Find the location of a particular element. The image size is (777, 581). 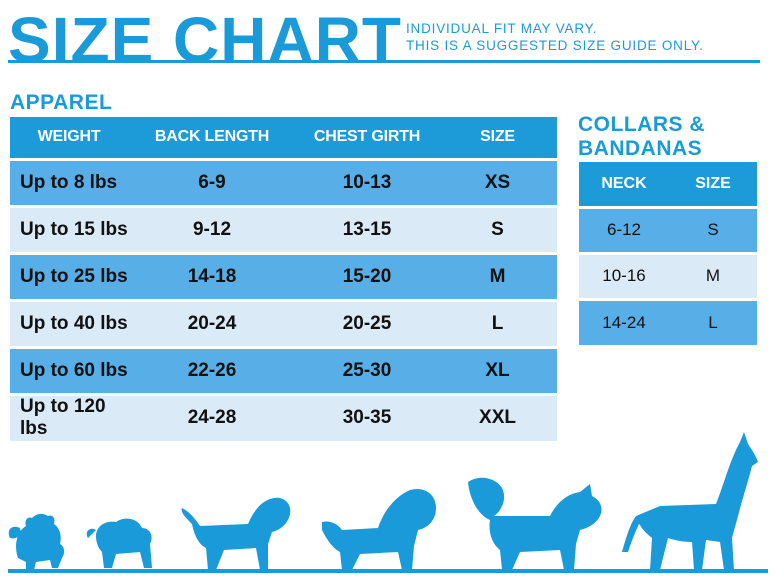

back-length-cell: 20-24 is located at coordinates (212, 322).